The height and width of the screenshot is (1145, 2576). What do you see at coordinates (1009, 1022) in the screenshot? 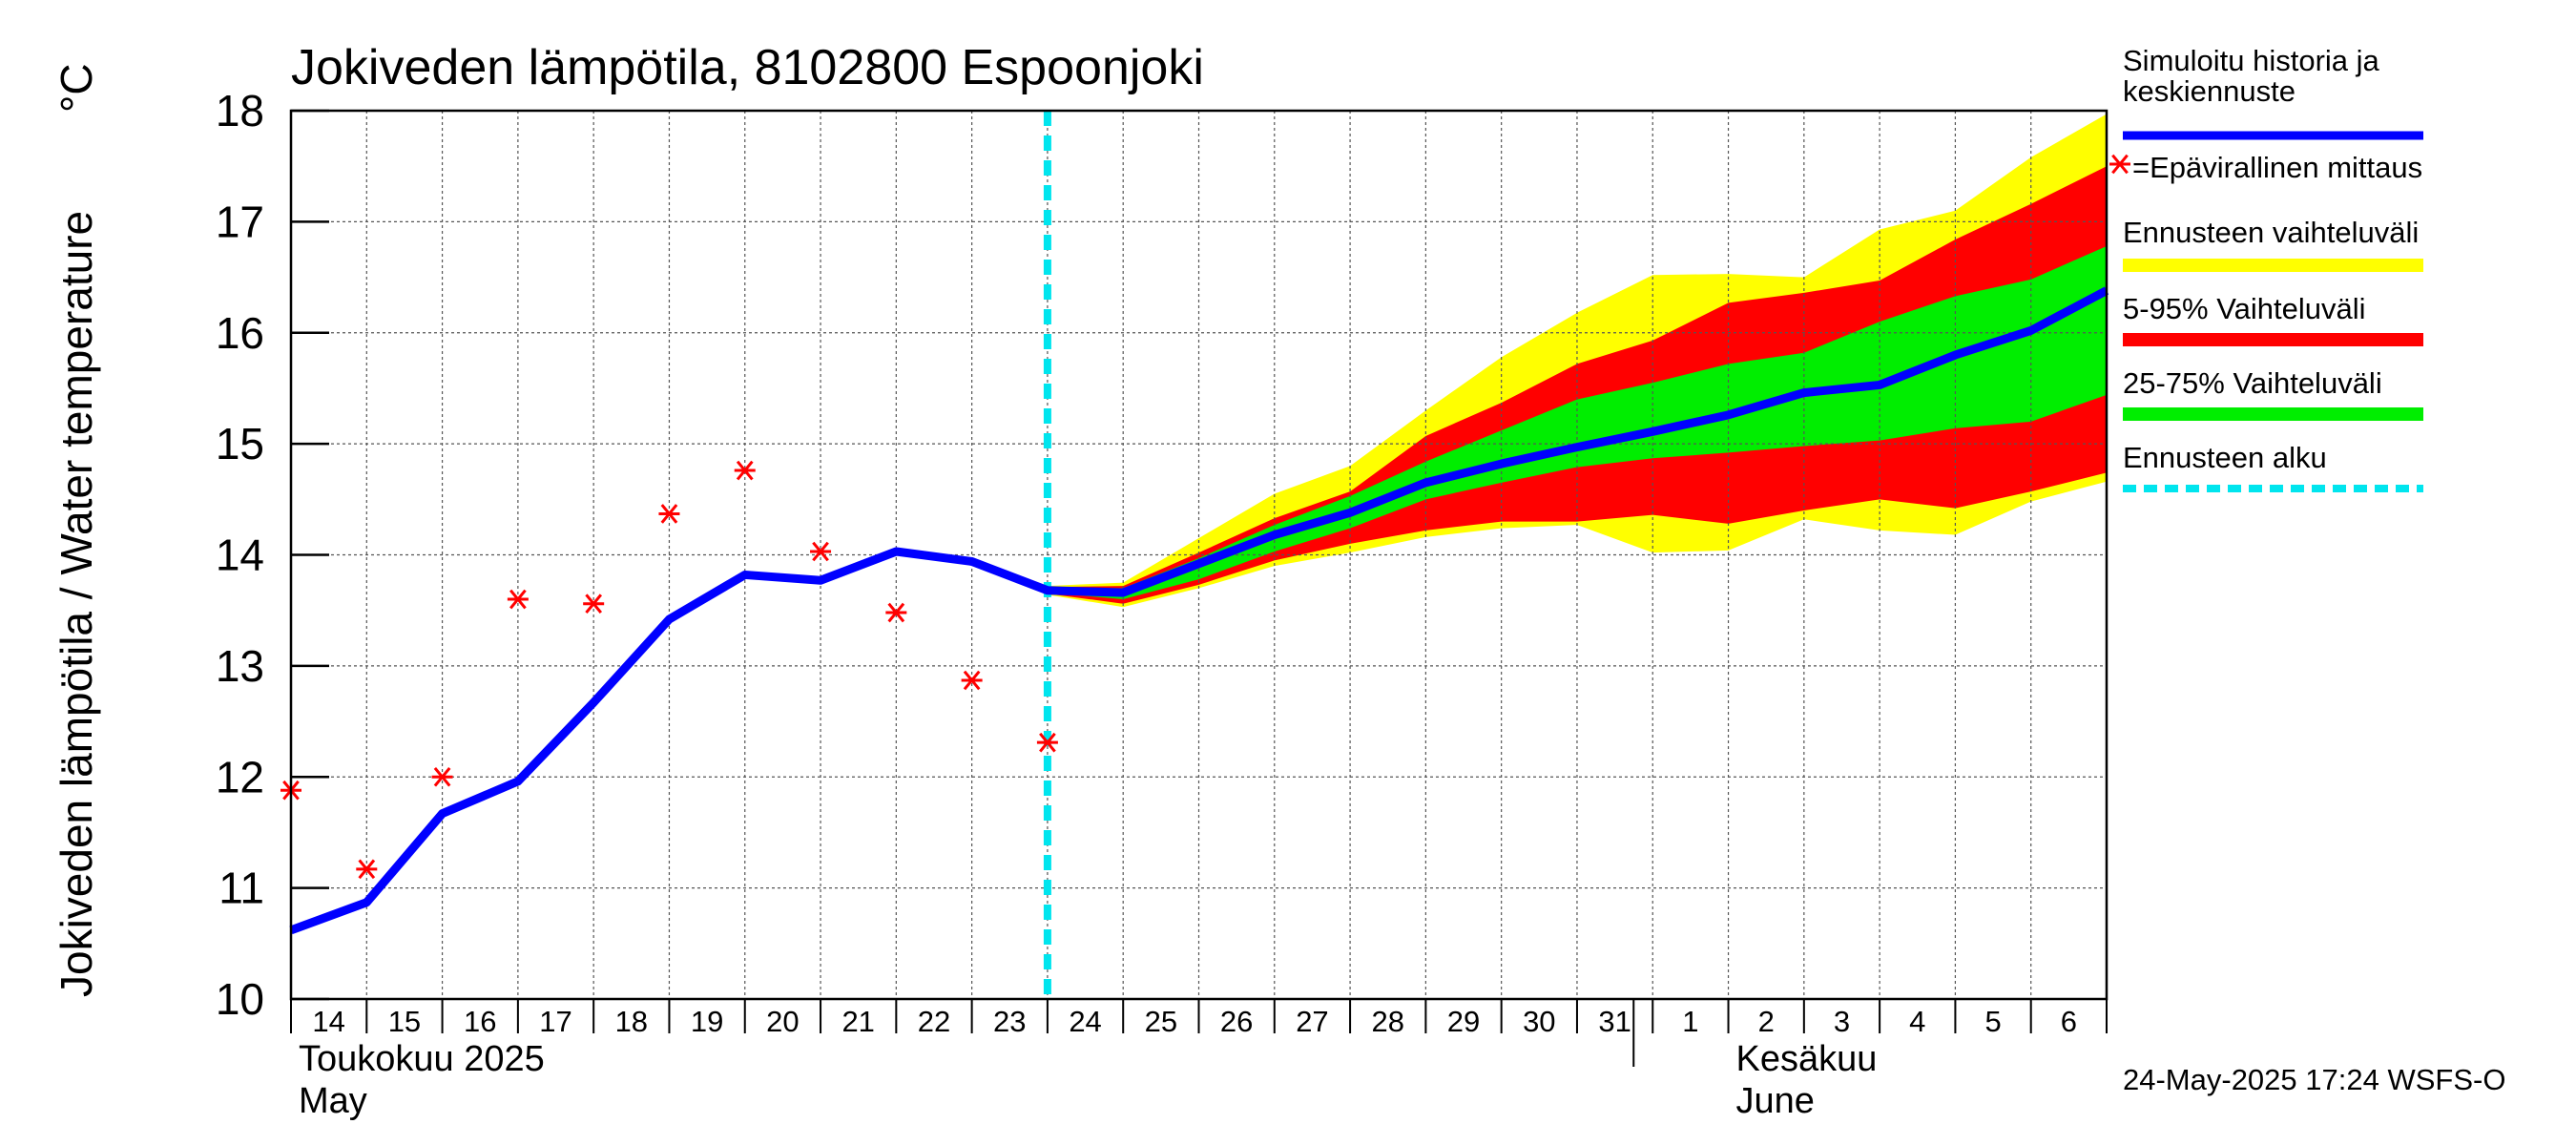
I see `x-tick-label: 23` at bounding box center [1009, 1022].